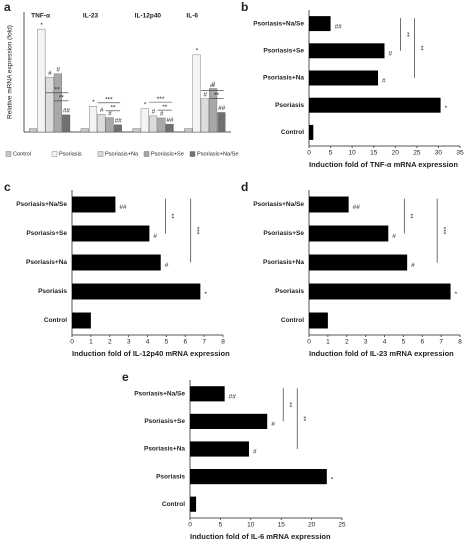 This screenshot has height=550, width=474. I want to click on x-tick-label: 8, so click(223, 342).